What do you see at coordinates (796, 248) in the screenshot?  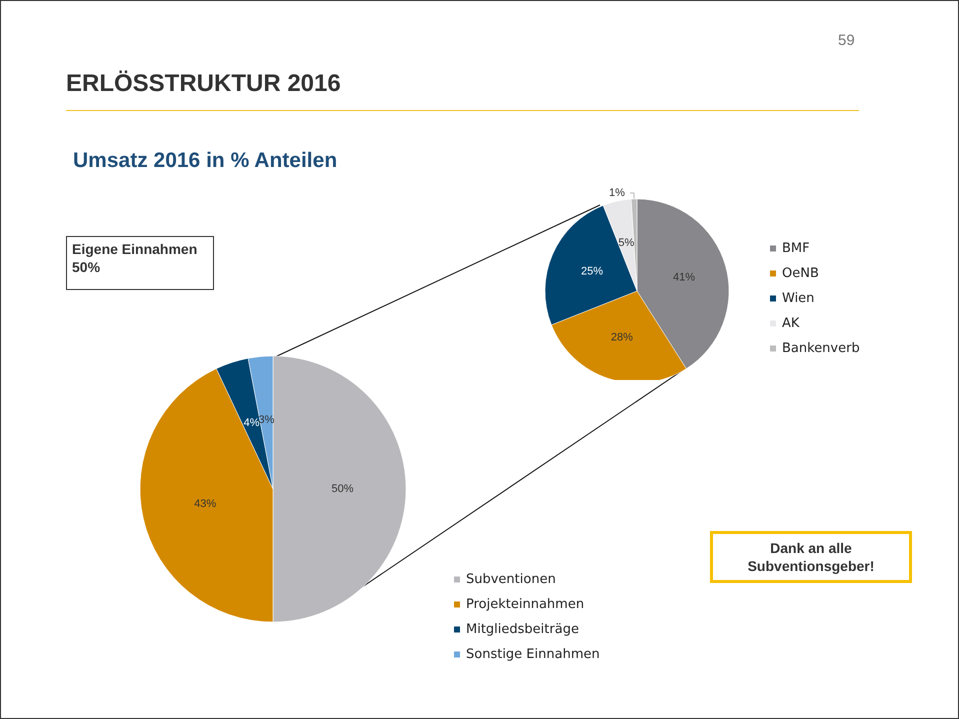 I see `legend-label: BMF` at bounding box center [796, 248].